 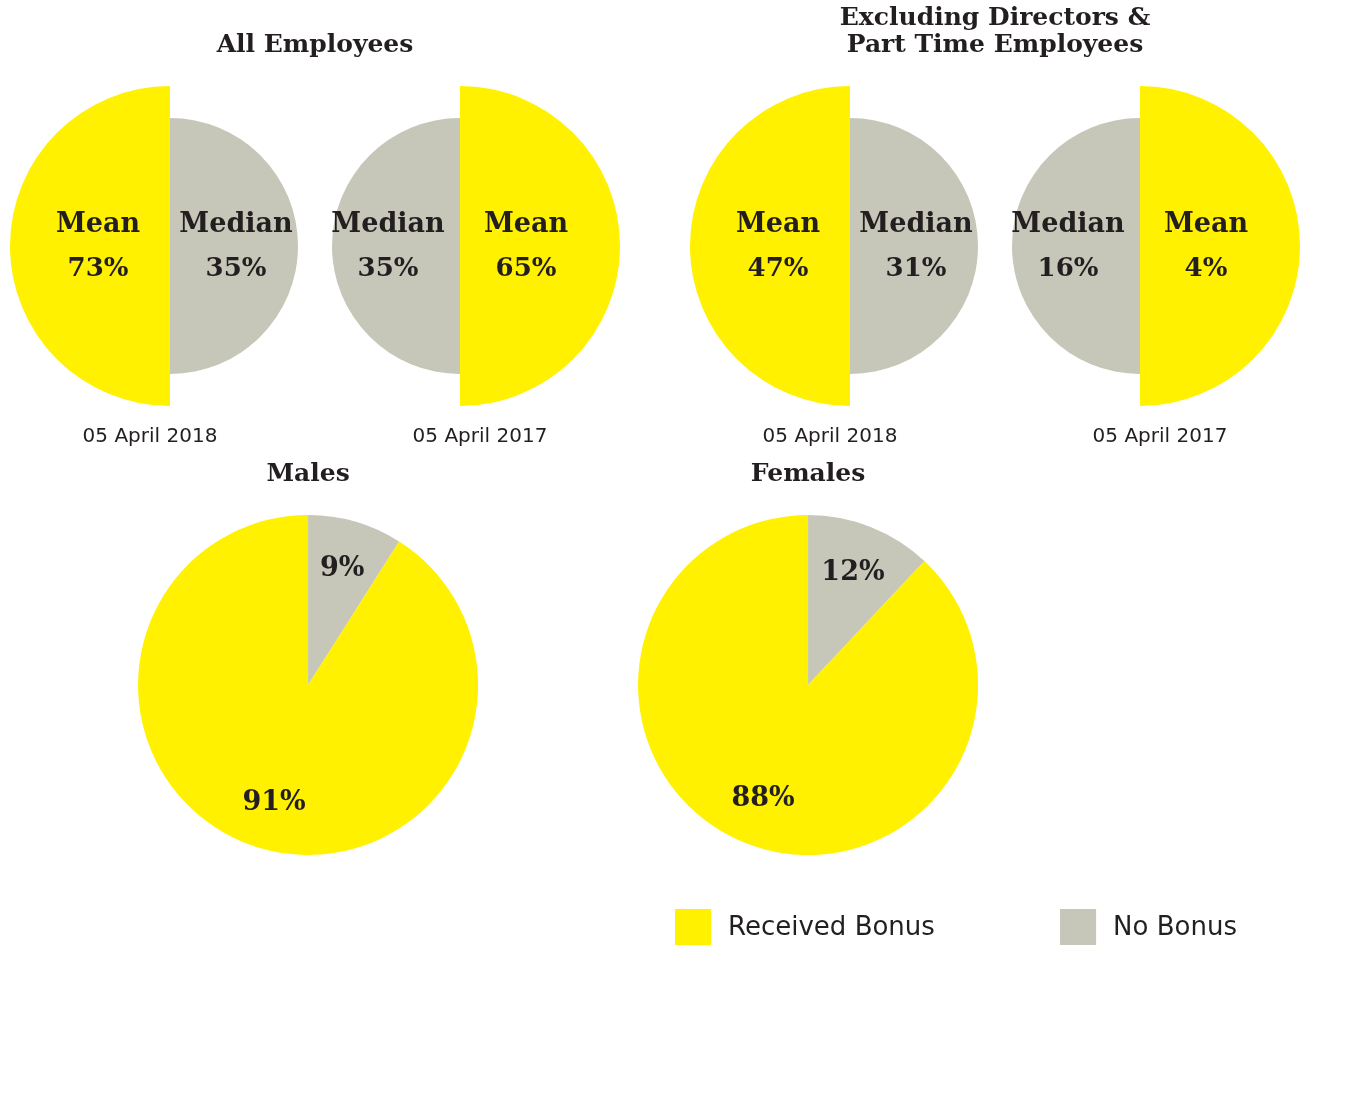 I want to click on text: All Employees, so click(x=314, y=43).